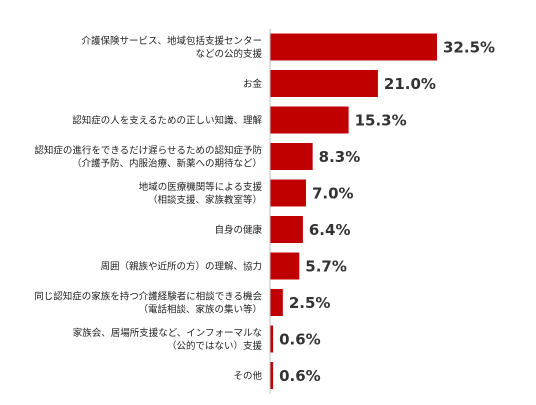 Image resolution: width=536 pixels, height=405 pixels. I want to click on category-label-2-line-0: 認知症の人を支えるための正しい知識、理解, so click(167, 121).